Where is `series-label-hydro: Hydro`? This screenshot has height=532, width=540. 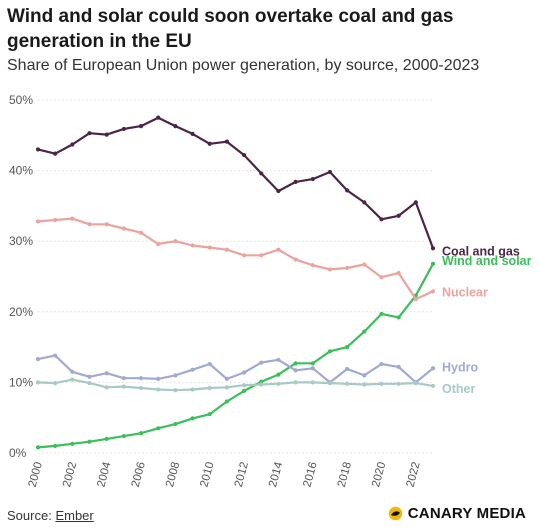
series-label-hydro: Hydro is located at coordinates (460, 367).